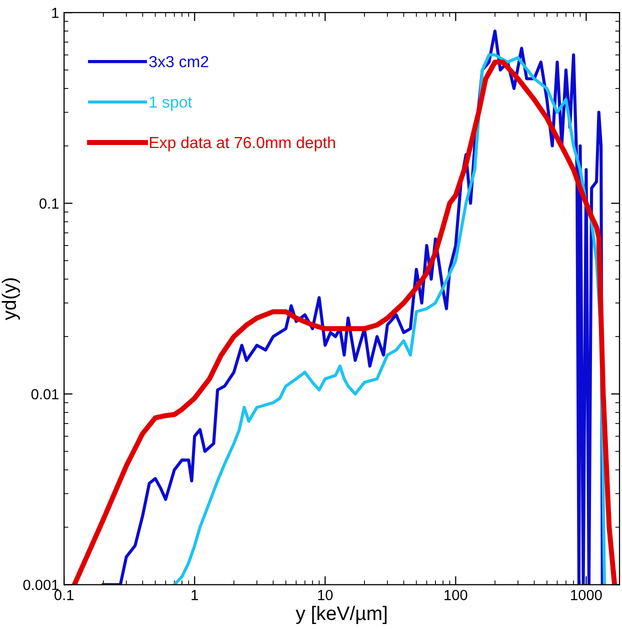 This screenshot has width=622, height=630. What do you see at coordinates (242, 144) in the screenshot?
I see `legend-label: Exp data at 76.0mm depth` at bounding box center [242, 144].